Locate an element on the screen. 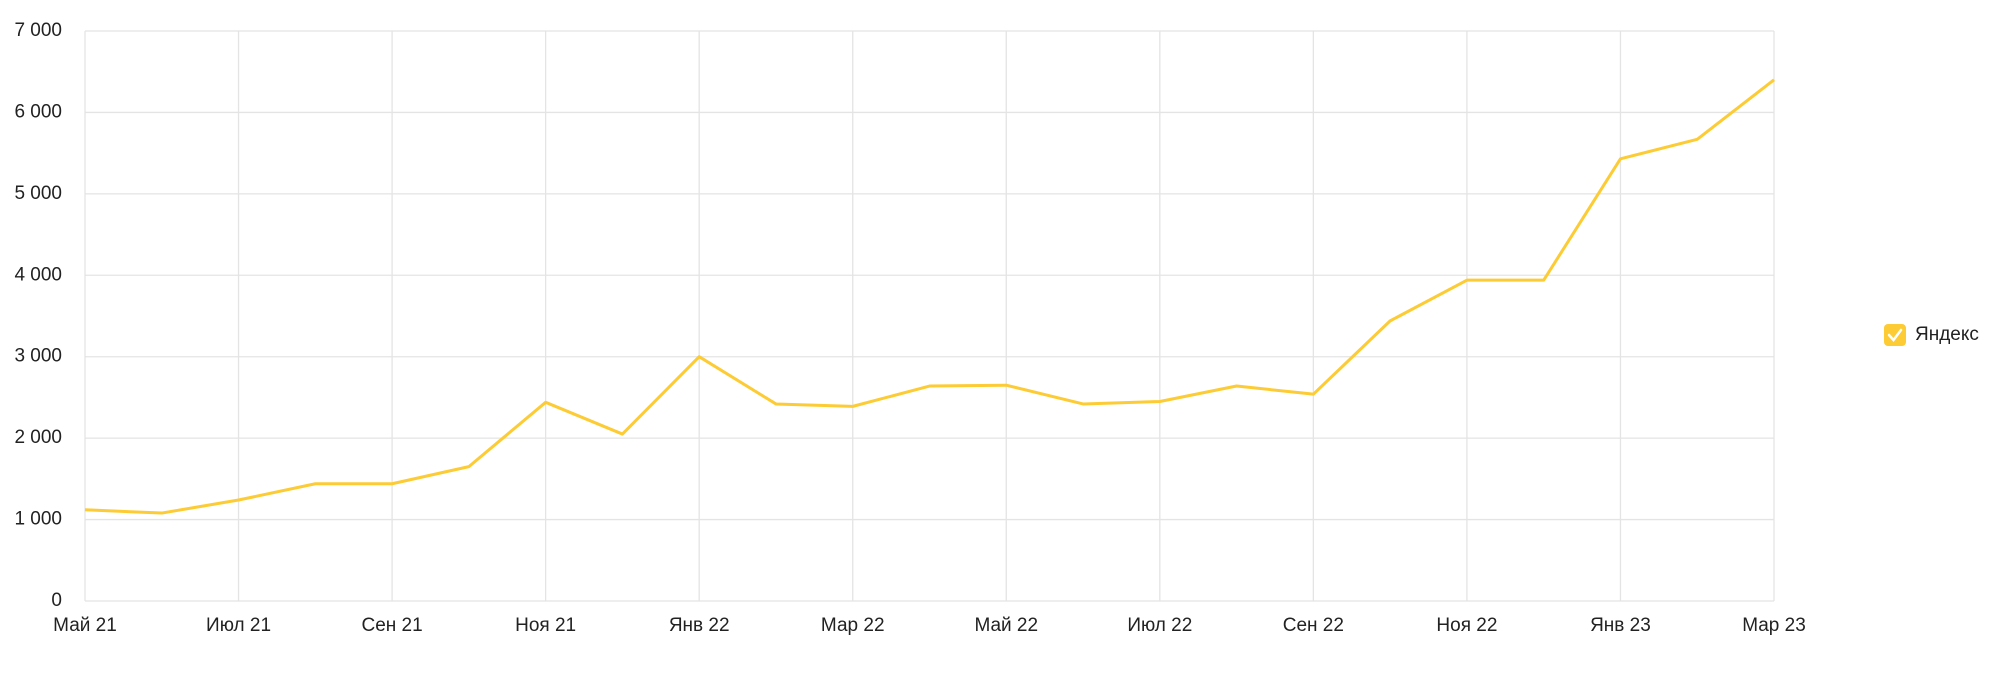  x-tick-label: Янв 23 is located at coordinates (1620, 625).